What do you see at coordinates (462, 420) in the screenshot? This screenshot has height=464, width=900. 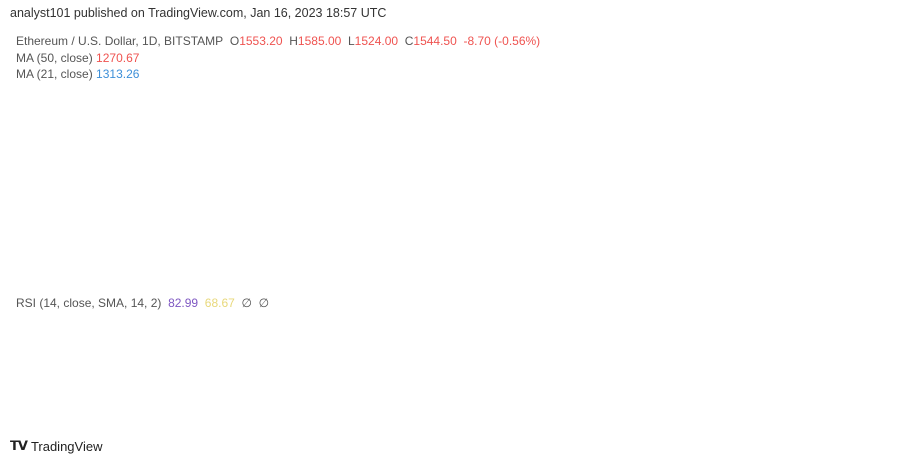 I see `time-tick: 14` at bounding box center [462, 420].